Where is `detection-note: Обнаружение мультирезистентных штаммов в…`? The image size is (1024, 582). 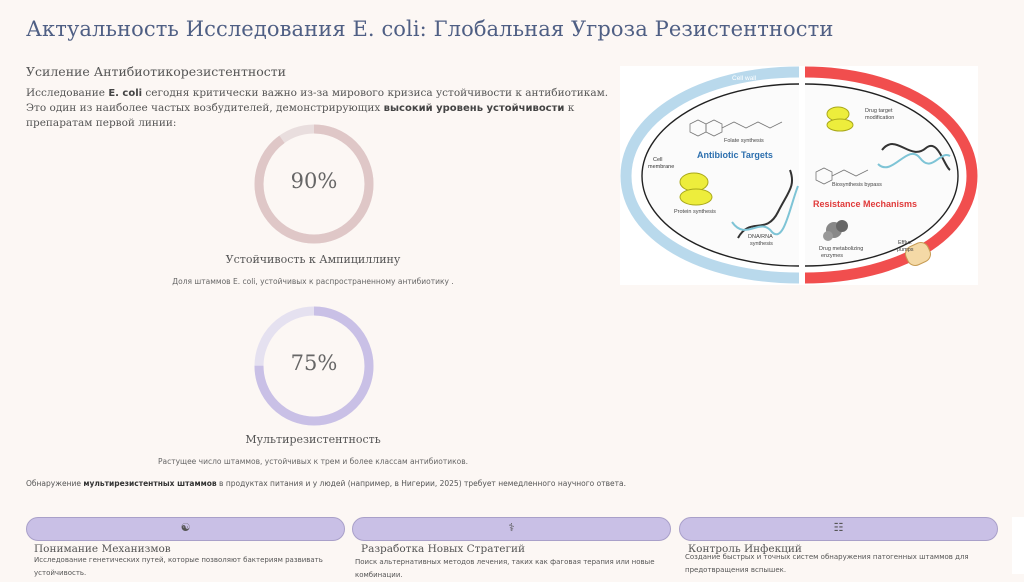 detection-note: Обнаружение мультирезистентных штаммов в… is located at coordinates (326, 483).